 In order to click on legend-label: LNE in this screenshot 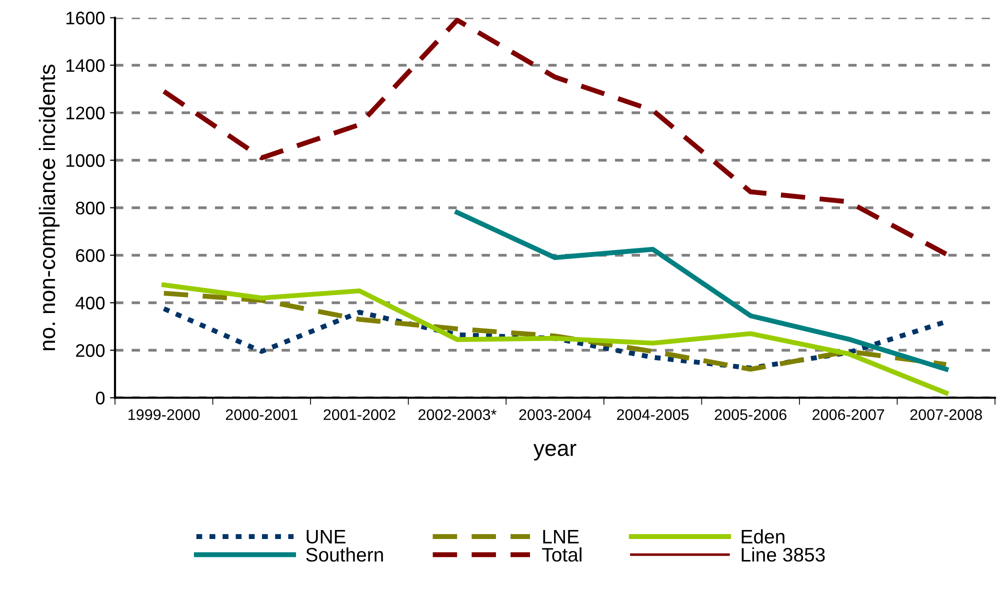, I will do `click(561, 537)`.